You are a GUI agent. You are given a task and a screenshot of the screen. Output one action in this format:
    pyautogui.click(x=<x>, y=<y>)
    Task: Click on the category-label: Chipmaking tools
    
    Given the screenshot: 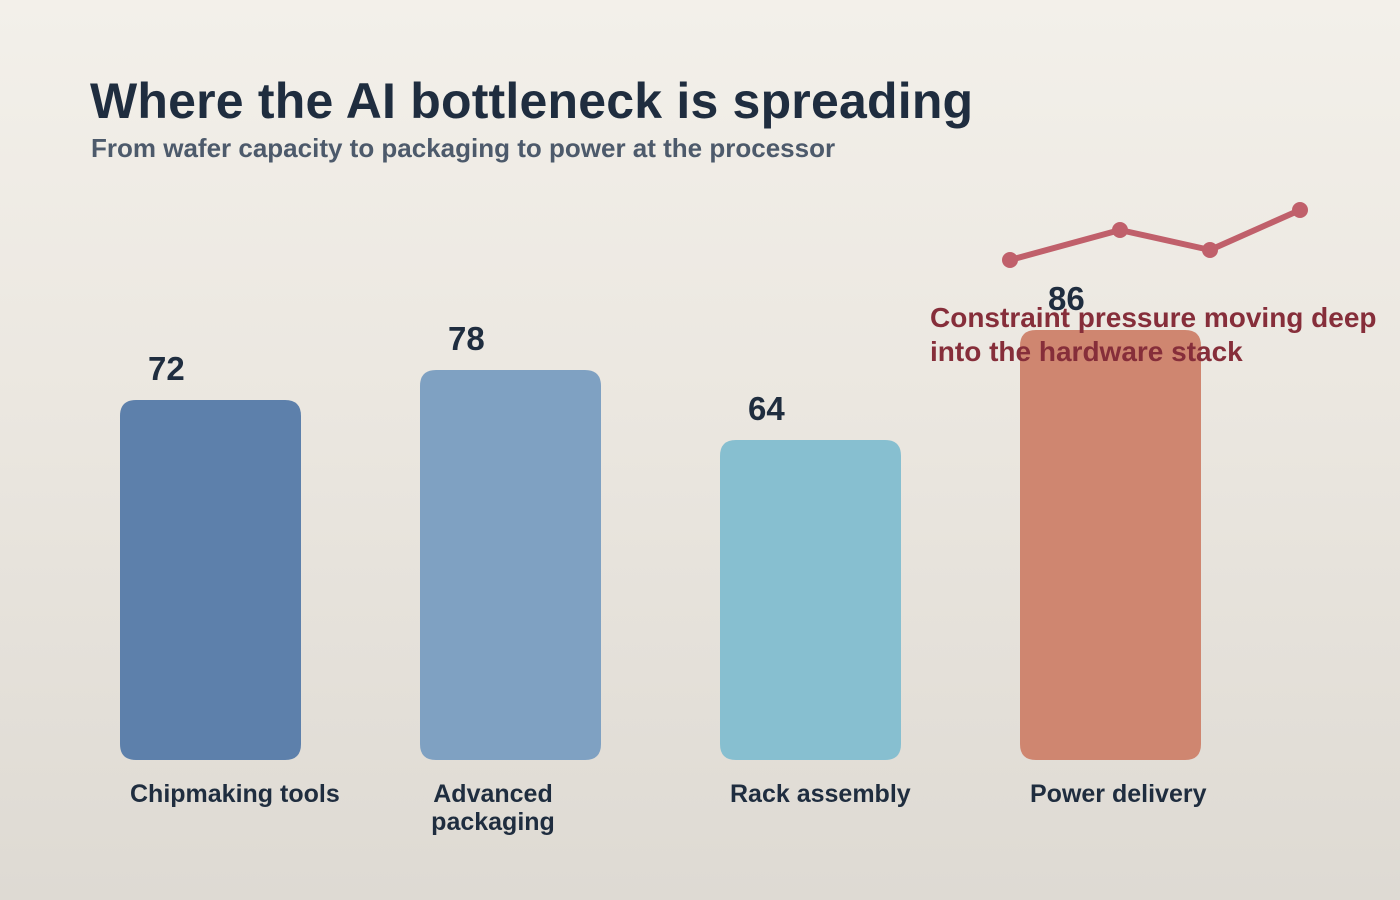 What is the action you would take?
    pyautogui.click(x=235, y=794)
    